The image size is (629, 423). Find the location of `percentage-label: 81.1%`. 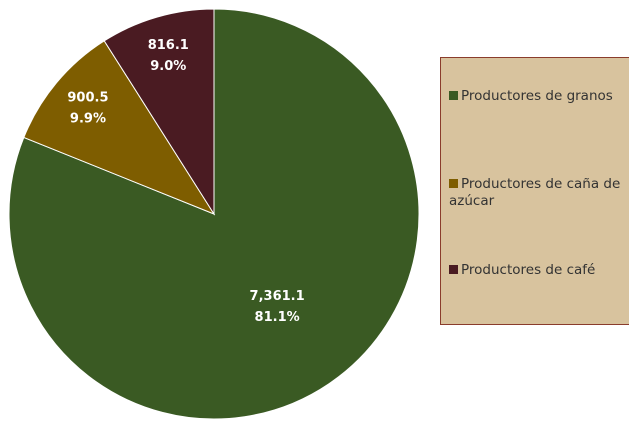

percentage-label: 81.1% is located at coordinates (277, 317).